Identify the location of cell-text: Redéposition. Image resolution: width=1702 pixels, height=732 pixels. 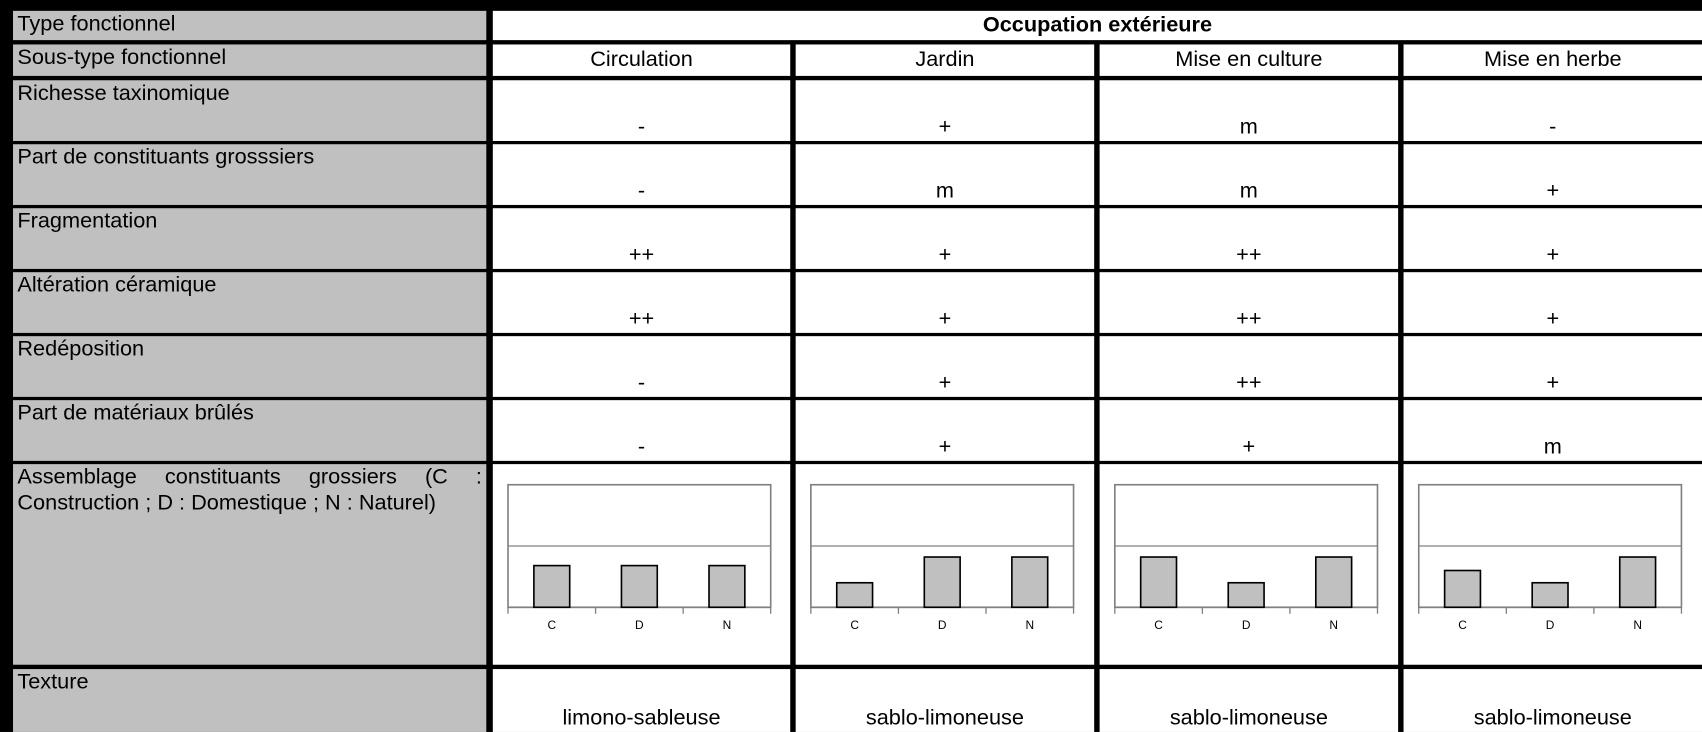
(81, 349).